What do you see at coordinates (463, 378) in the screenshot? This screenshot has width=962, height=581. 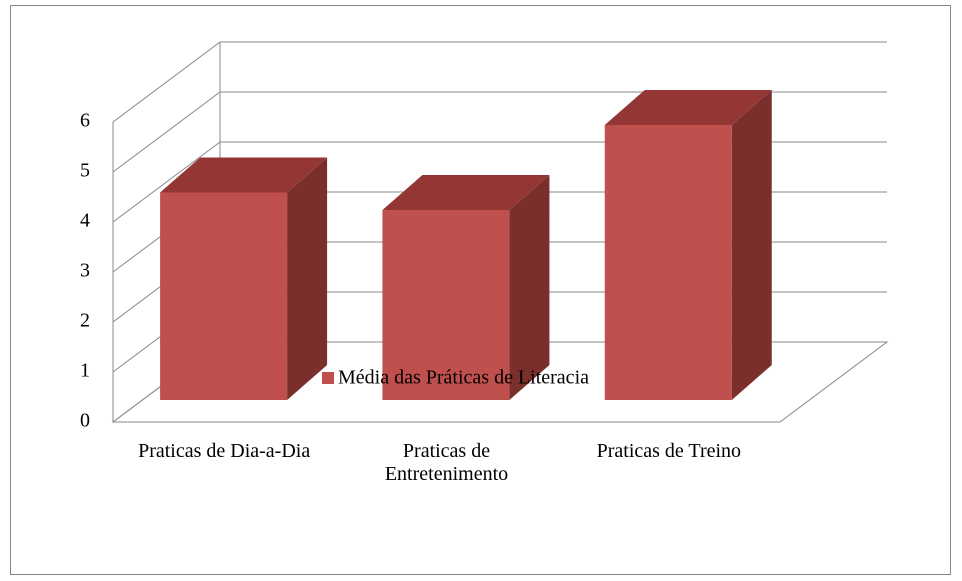 I see `legend-label: Média das Práticas de Literacia` at bounding box center [463, 378].